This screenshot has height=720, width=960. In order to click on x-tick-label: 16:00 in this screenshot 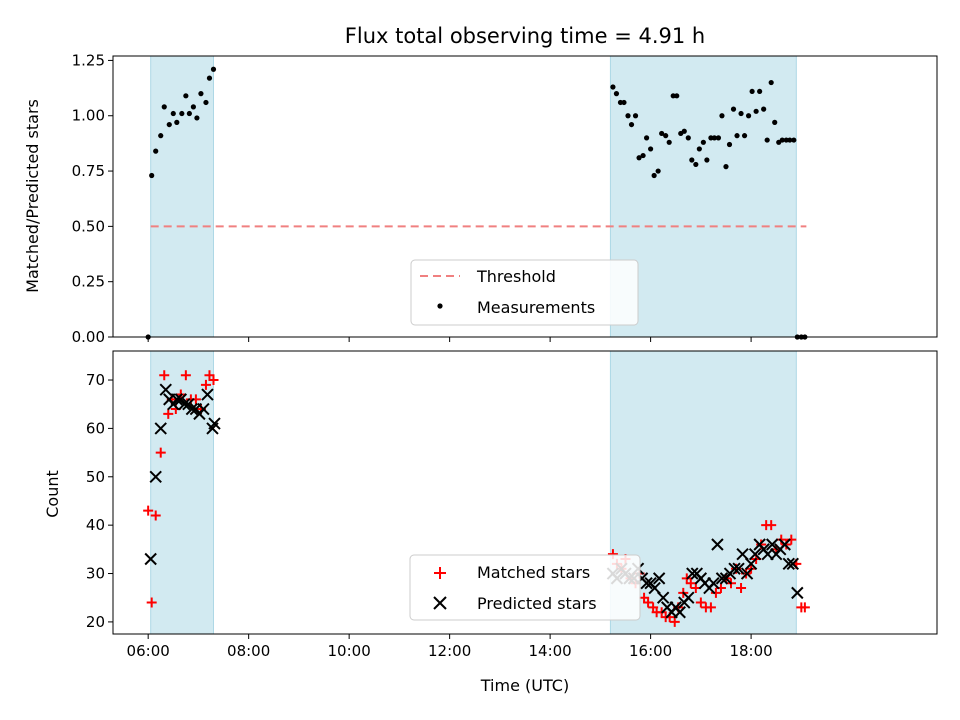, I will do `click(650, 651)`.